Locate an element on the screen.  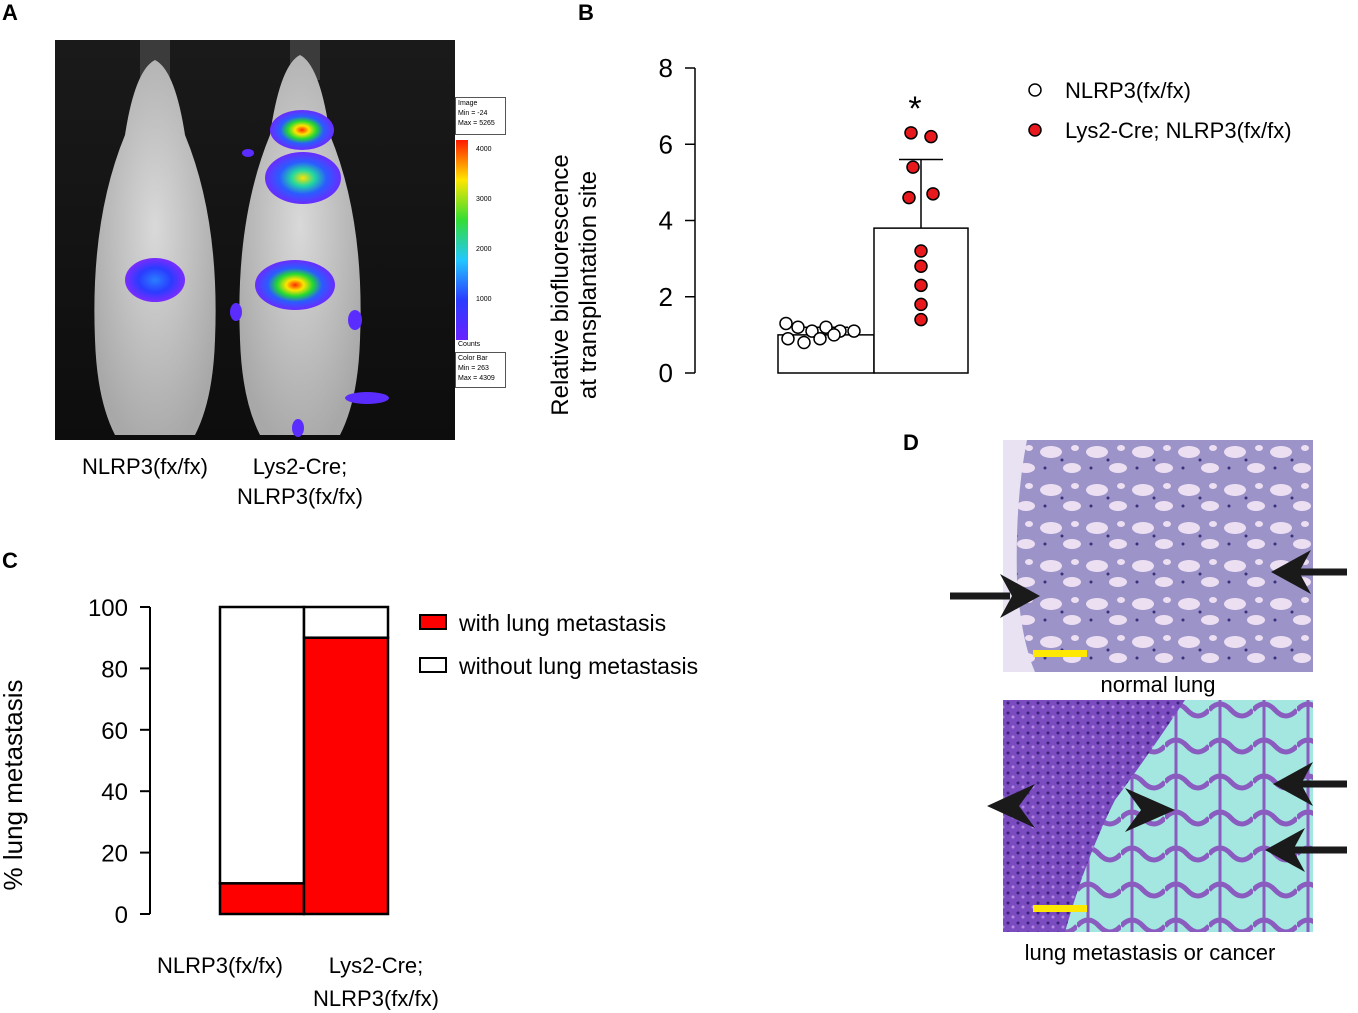
panel-a-label-ko-line2: NLRP3(fx/fx) is located at coordinates (300, 496).